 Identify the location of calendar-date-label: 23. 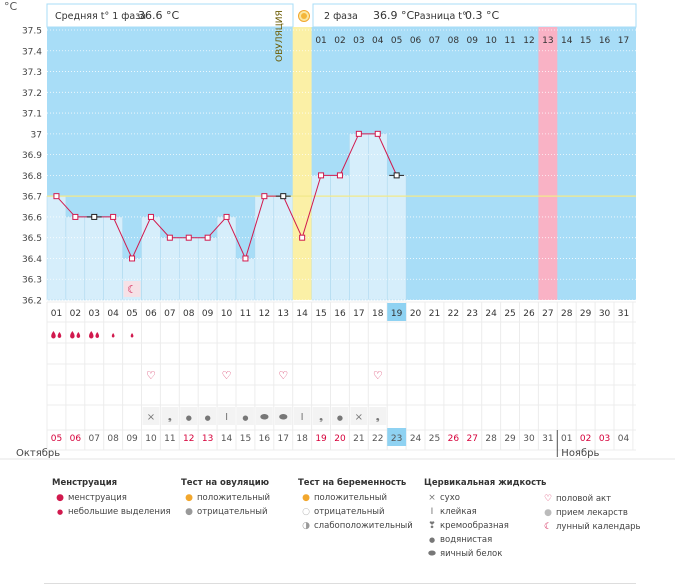
(396, 439).